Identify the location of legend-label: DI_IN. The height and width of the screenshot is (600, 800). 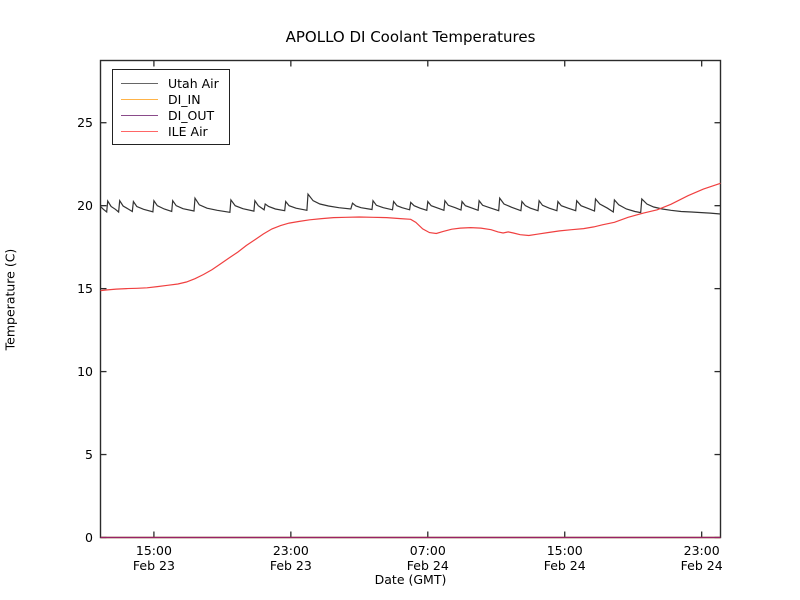
(184, 99).